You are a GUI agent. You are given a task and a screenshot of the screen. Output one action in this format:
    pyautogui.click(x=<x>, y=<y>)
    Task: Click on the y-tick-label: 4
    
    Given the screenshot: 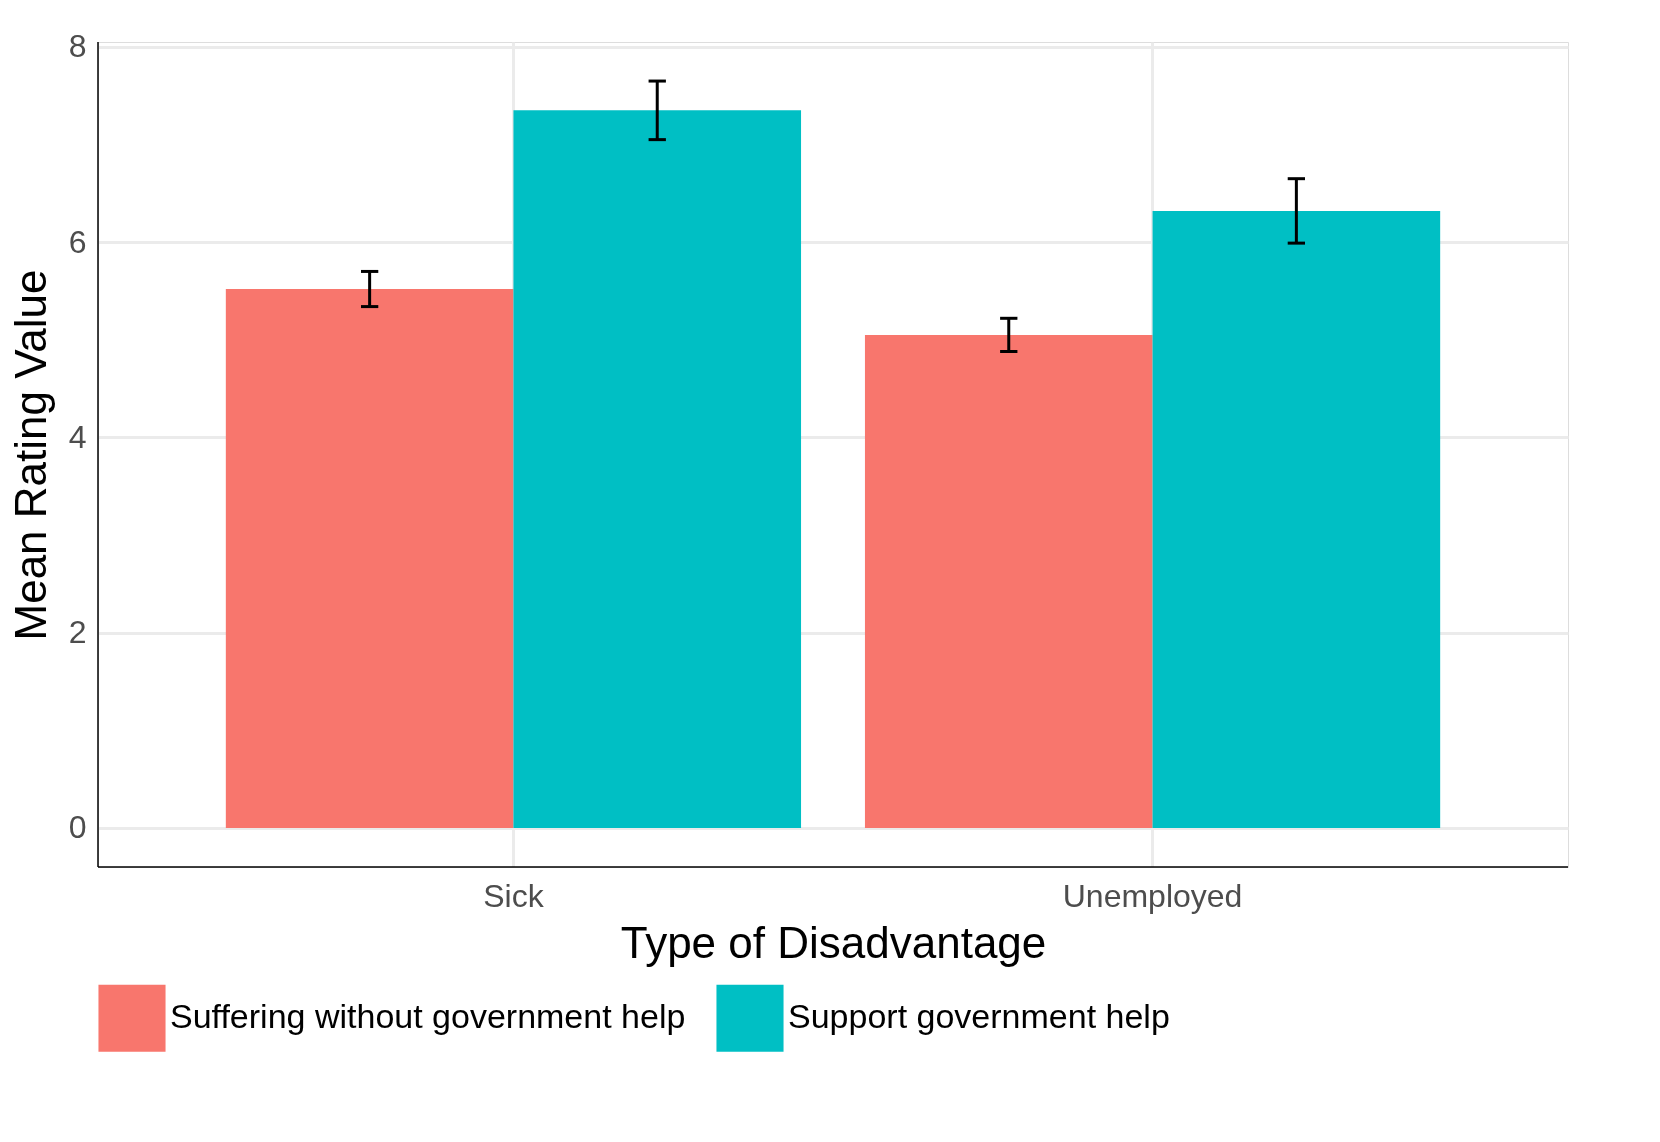 What is the action you would take?
    pyautogui.click(x=77, y=436)
    